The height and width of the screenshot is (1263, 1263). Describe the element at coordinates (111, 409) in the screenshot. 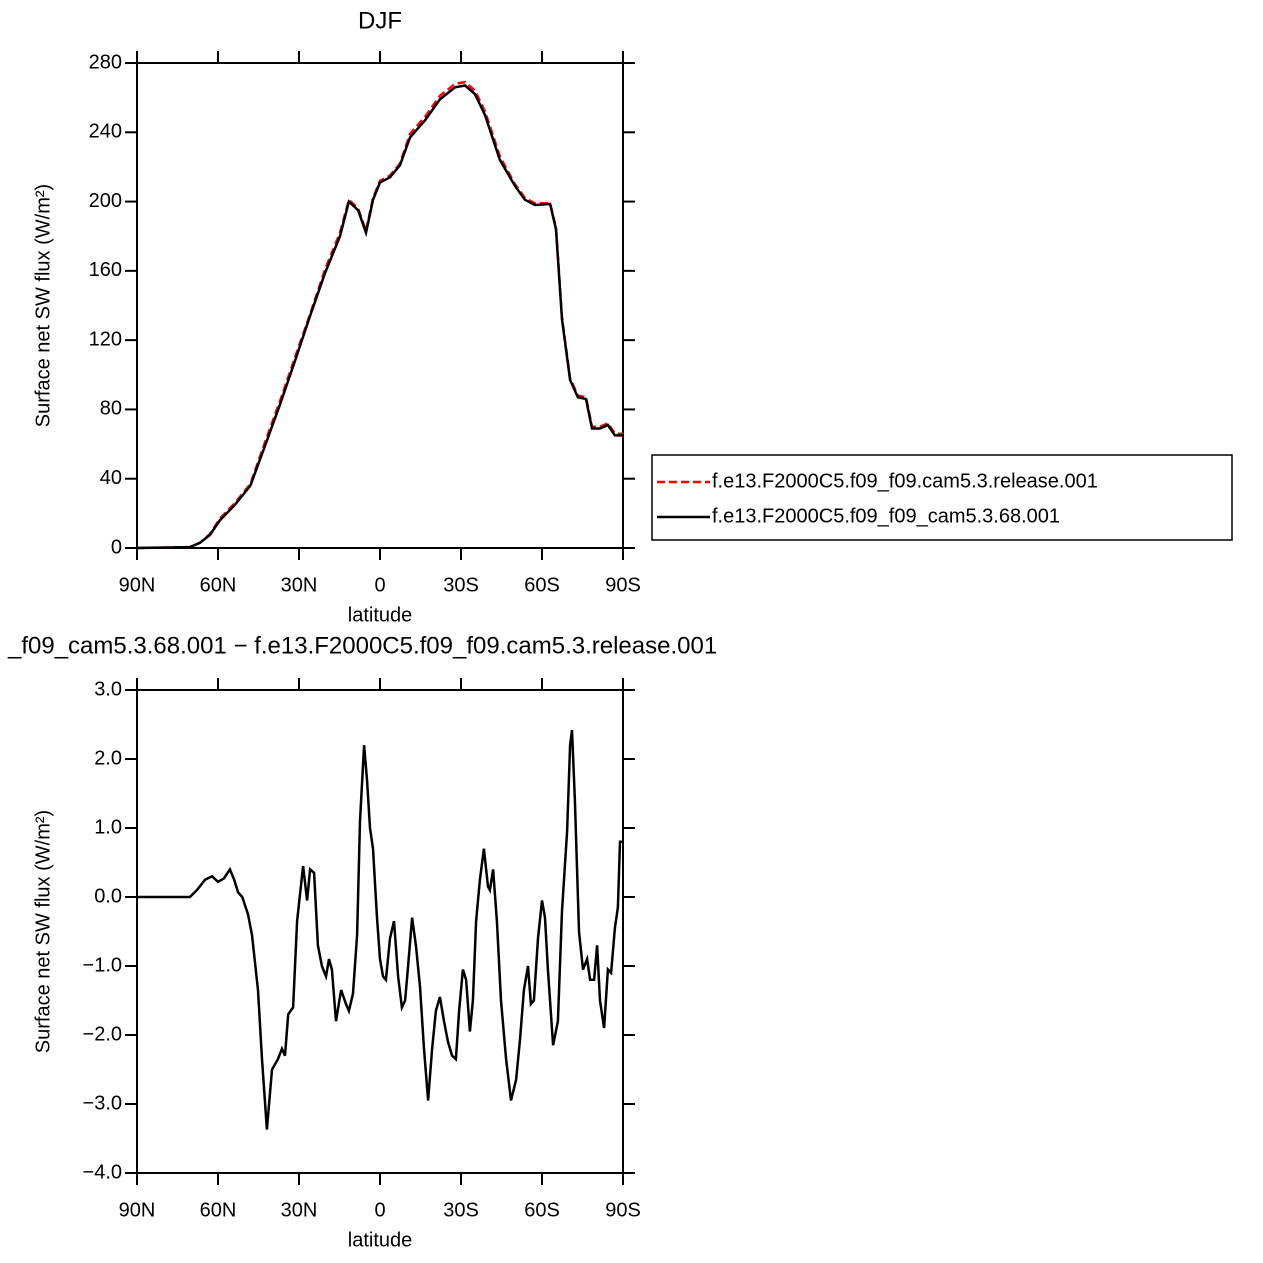

I see `y-tick-label: 80` at that location.